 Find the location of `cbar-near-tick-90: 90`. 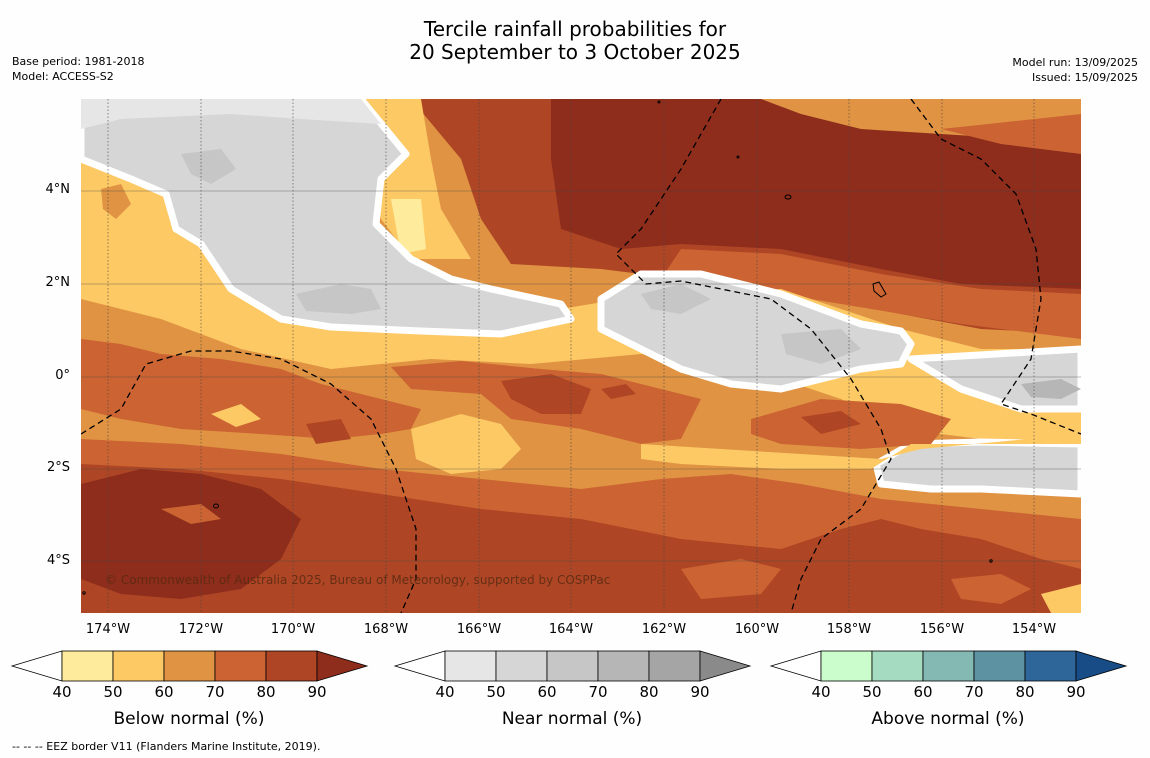

cbar-near-tick-90: 90 is located at coordinates (700, 692).